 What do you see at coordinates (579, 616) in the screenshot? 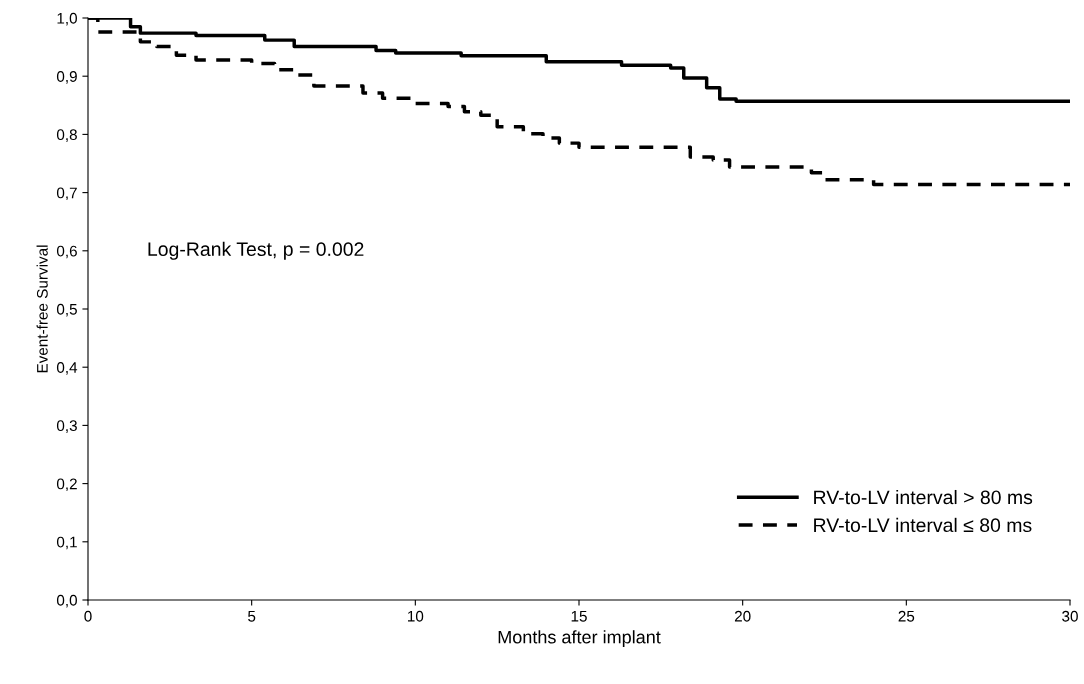
I see `x-tick-label: 15` at bounding box center [579, 616].